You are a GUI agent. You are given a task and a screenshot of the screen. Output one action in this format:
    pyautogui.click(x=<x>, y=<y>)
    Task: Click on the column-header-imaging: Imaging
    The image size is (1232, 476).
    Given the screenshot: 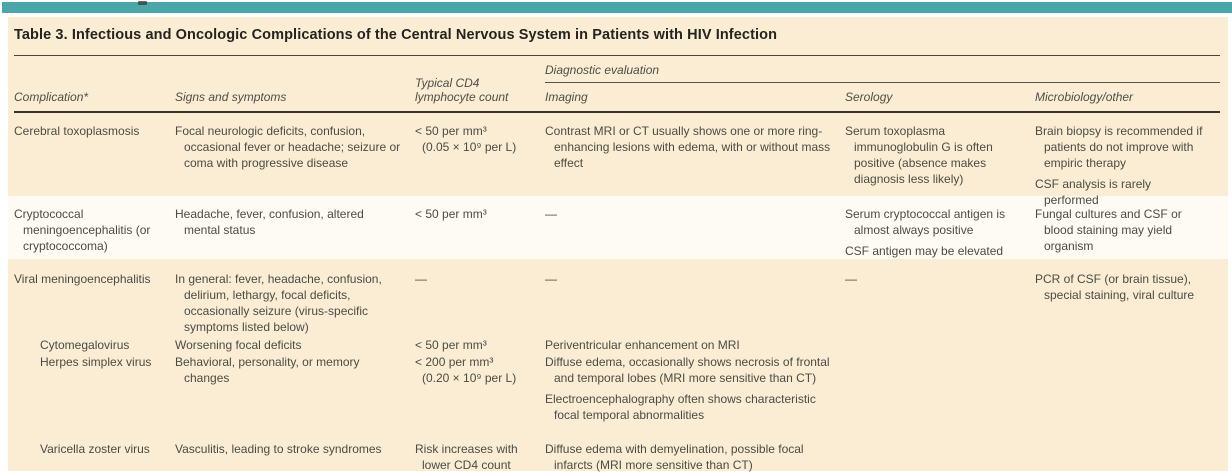 What is the action you would take?
    pyautogui.click(x=566, y=97)
    